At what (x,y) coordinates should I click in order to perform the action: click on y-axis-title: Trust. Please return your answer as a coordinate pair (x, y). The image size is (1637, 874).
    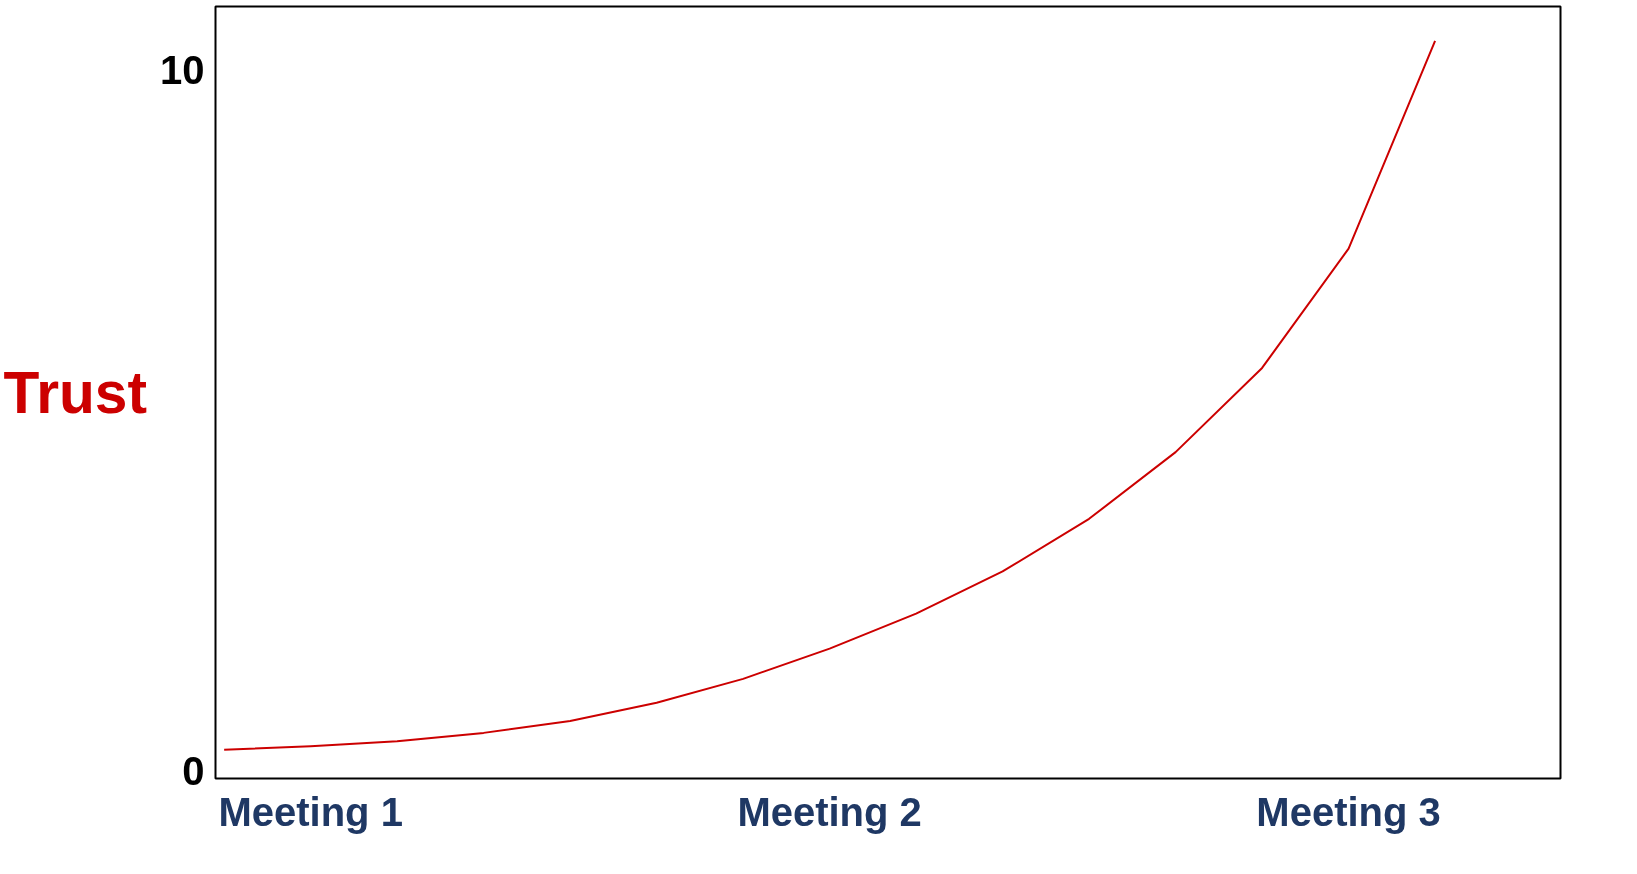
    Looking at the image, I should click on (75, 392).